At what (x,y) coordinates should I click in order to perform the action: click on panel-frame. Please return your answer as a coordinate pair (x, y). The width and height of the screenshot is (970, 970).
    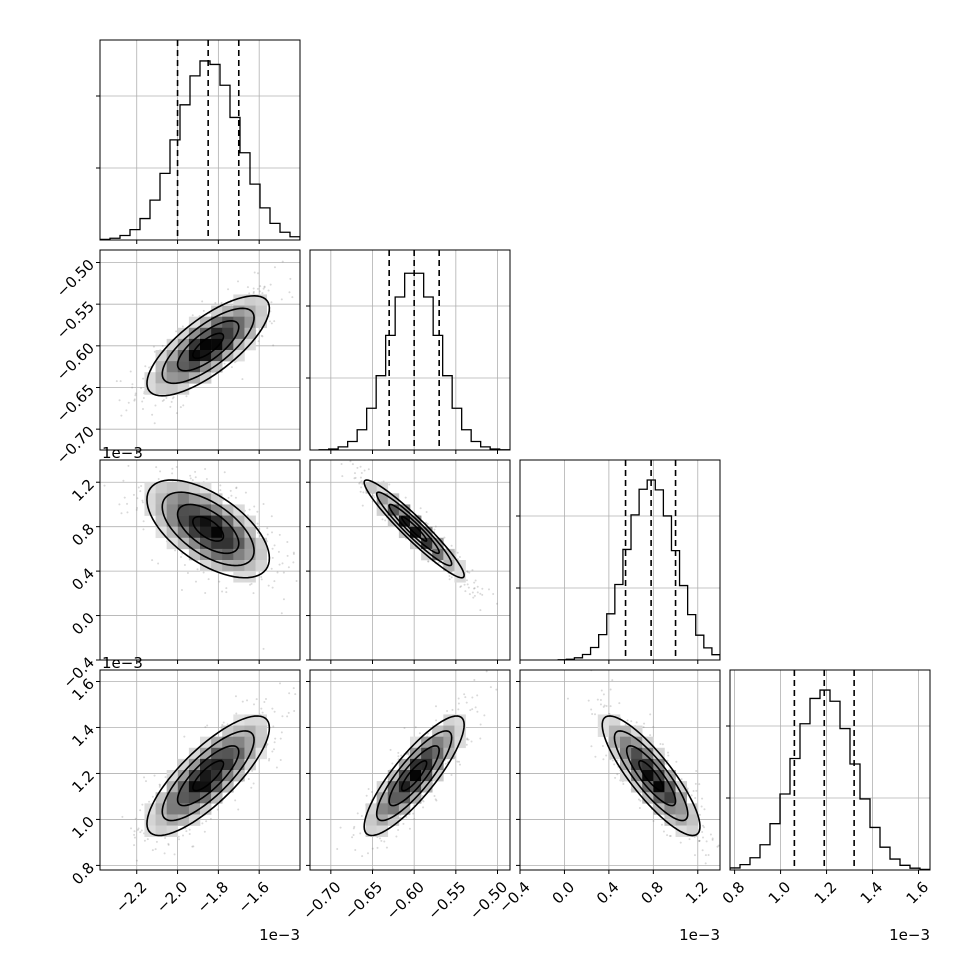
    Looking at the image, I should click on (410, 770).